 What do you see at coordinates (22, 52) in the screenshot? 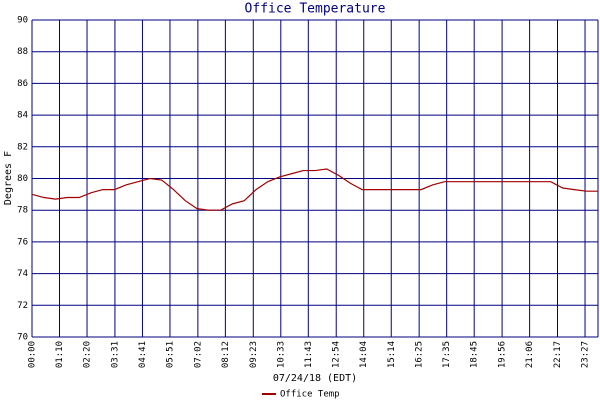
I see `y-tick-label: 88` at bounding box center [22, 52].